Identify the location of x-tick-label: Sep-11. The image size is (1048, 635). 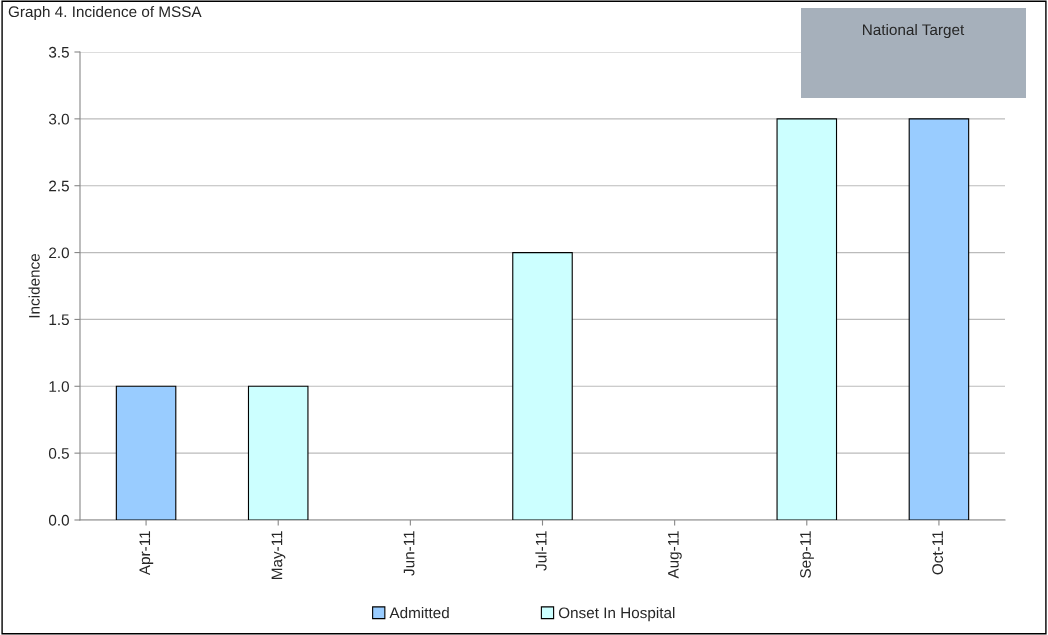
(807, 554).